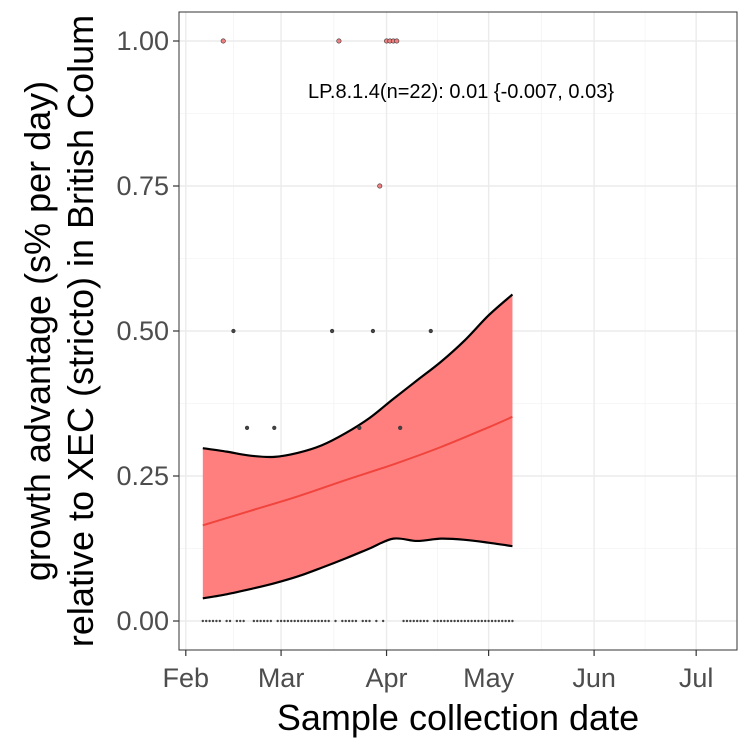  What do you see at coordinates (281, 678) in the screenshot?
I see `x-tick-label: Mar` at bounding box center [281, 678].